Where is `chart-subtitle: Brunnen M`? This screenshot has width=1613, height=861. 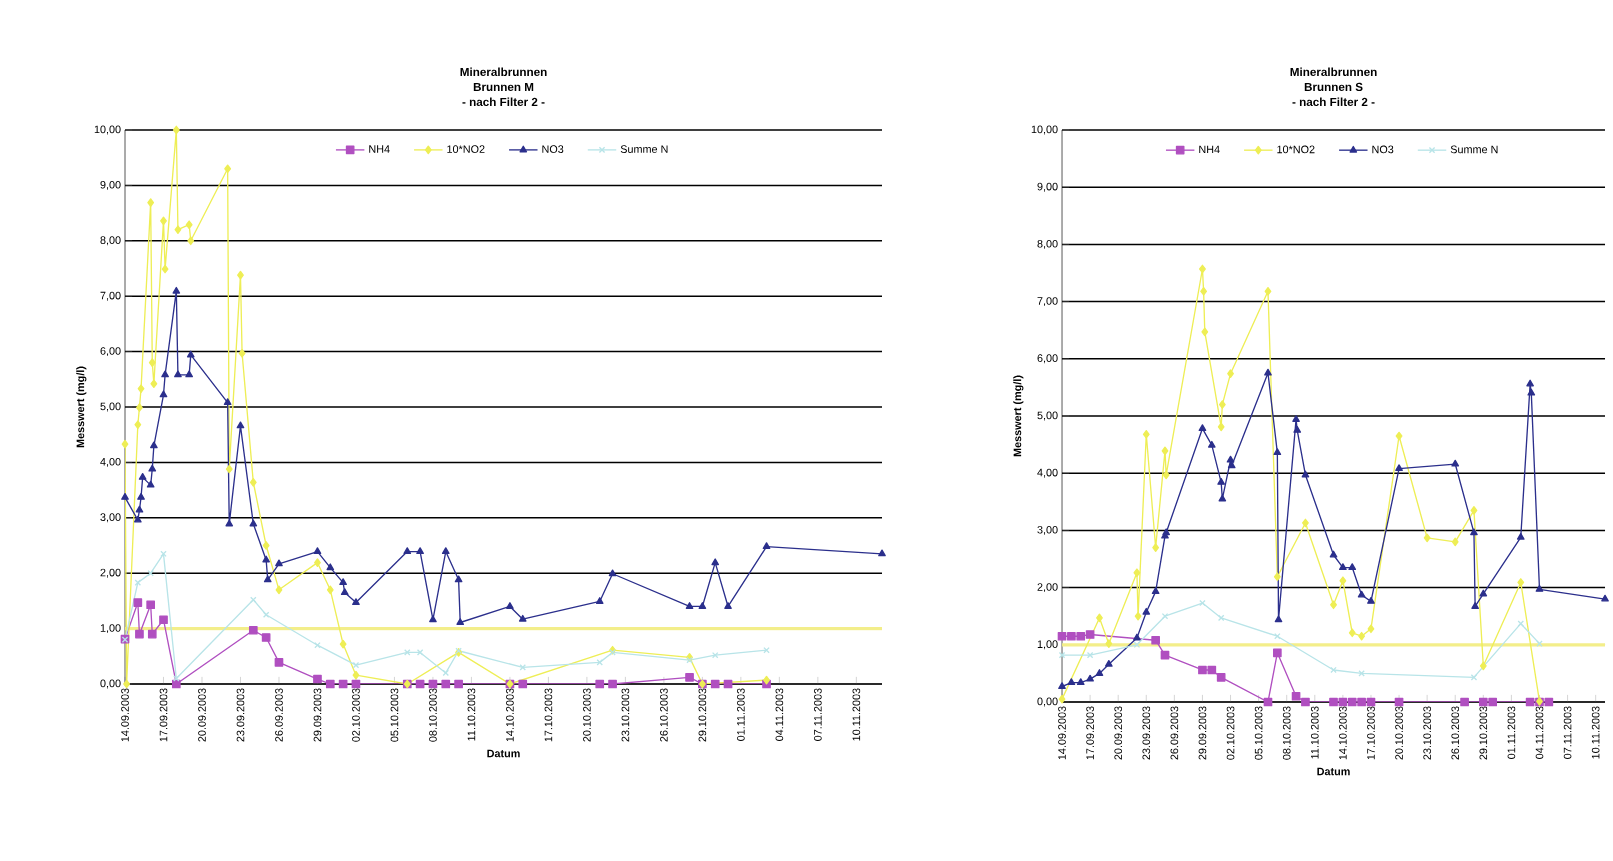
chart-subtitle: Brunnen M is located at coordinates (503, 87).